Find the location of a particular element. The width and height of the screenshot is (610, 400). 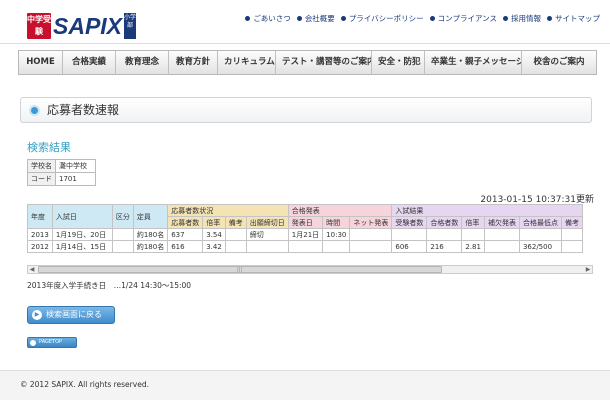

table-cell: 2012 is located at coordinates (40, 246).